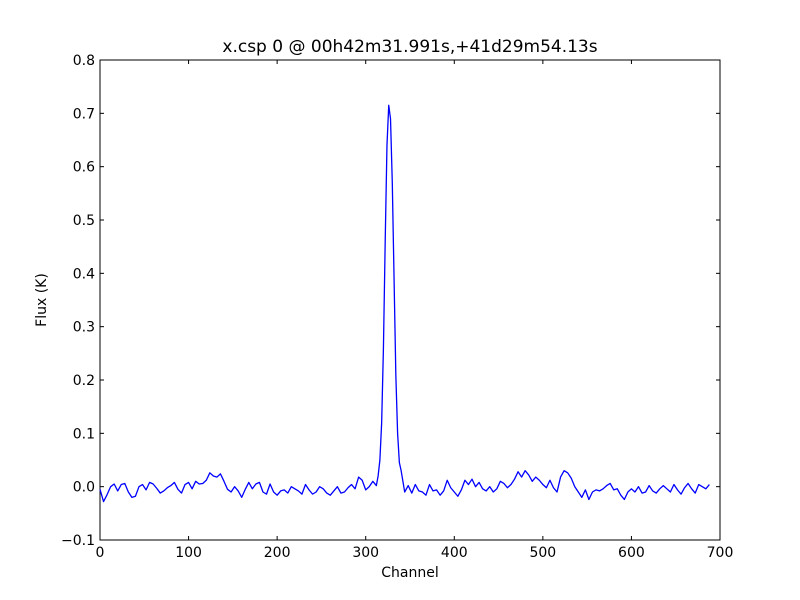 Image resolution: width=800 pixels, height=600 pixels. What do you see at coordinates (84, 114) in the screenshot?
I see `y-tick-label: 0.7` at bounding box center [84, 114].